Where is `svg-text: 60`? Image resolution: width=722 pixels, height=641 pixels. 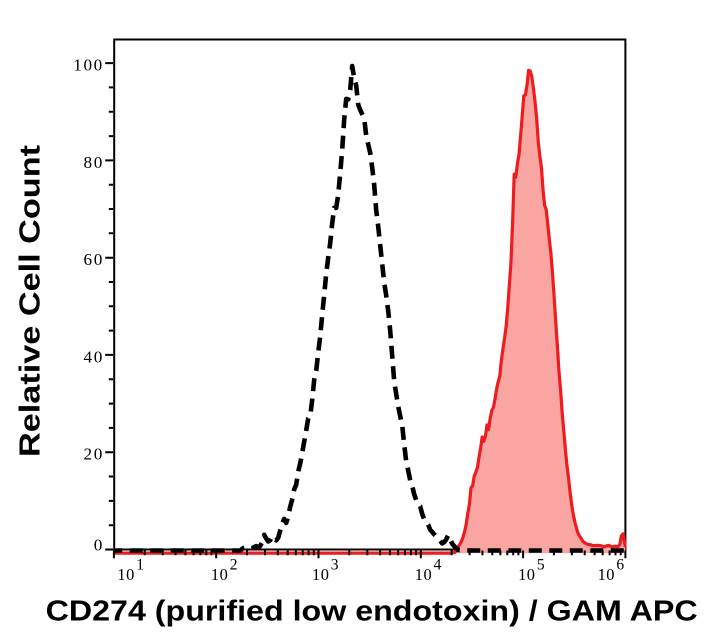
svg-text: 60 is located at coordinates (94, 259).